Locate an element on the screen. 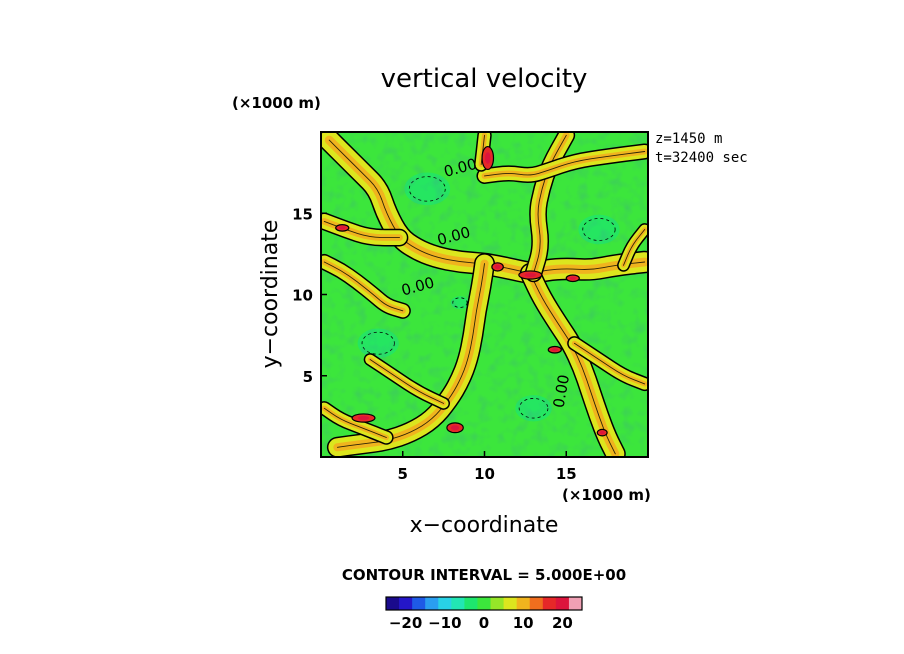 Image resolution: width=904 pixels, height=654 pixels. y-axis-label: y−coordinate is located at coordinates (270, 294).